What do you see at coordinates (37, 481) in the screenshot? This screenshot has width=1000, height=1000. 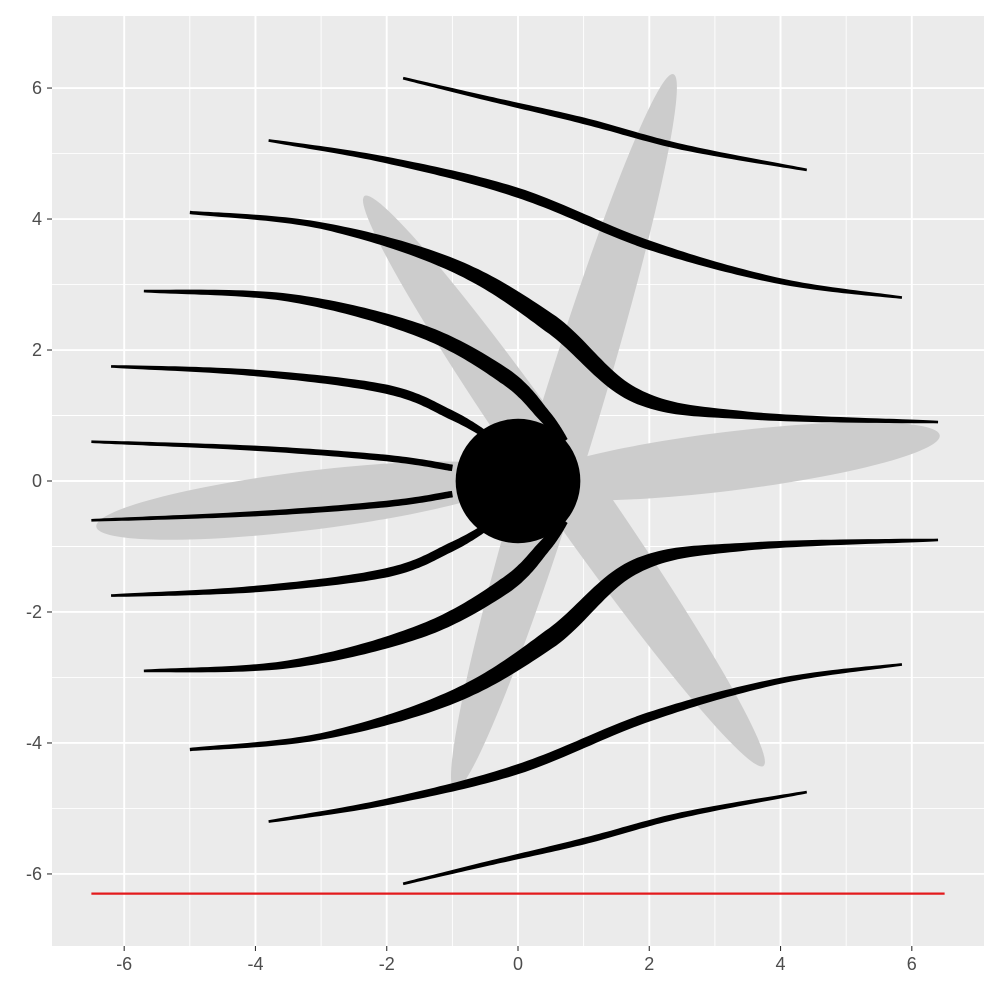 I see `y-tick-label: 0` at bounding box center [37, 481].